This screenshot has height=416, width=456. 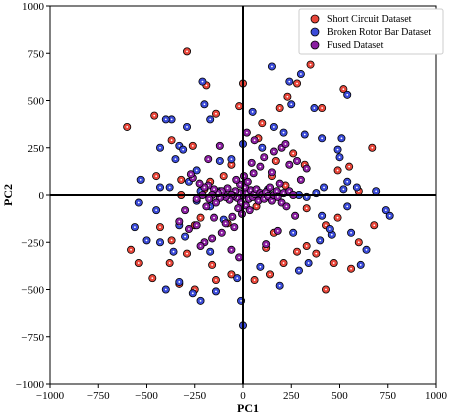 What do you see at coordinates (194, 396) in the screenshot?
I see `x-tick-label: −250` at bounding box center [194, 396].